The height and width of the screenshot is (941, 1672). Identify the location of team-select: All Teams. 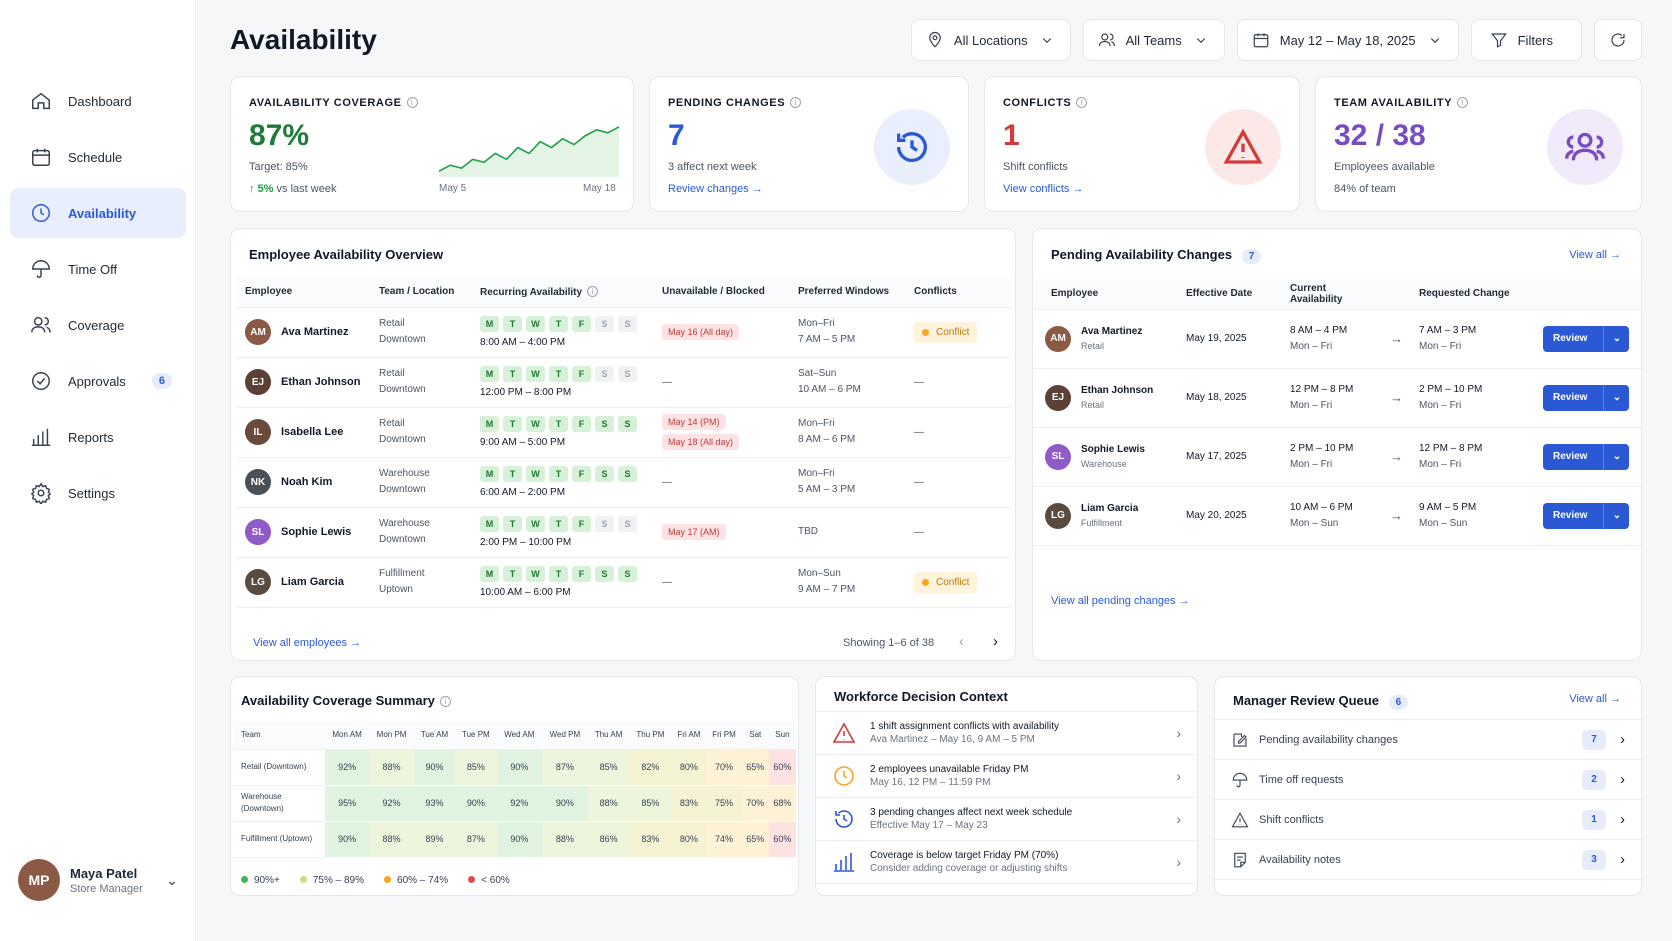
(1153, 40).